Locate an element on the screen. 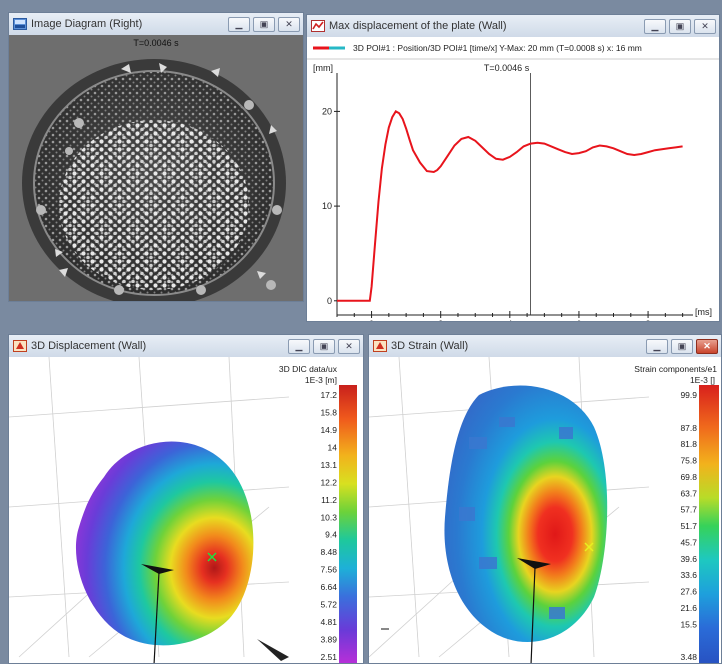 The width and height of the screenshot is (722, 664). strain-colorbar is located at coordinates (709, 524).